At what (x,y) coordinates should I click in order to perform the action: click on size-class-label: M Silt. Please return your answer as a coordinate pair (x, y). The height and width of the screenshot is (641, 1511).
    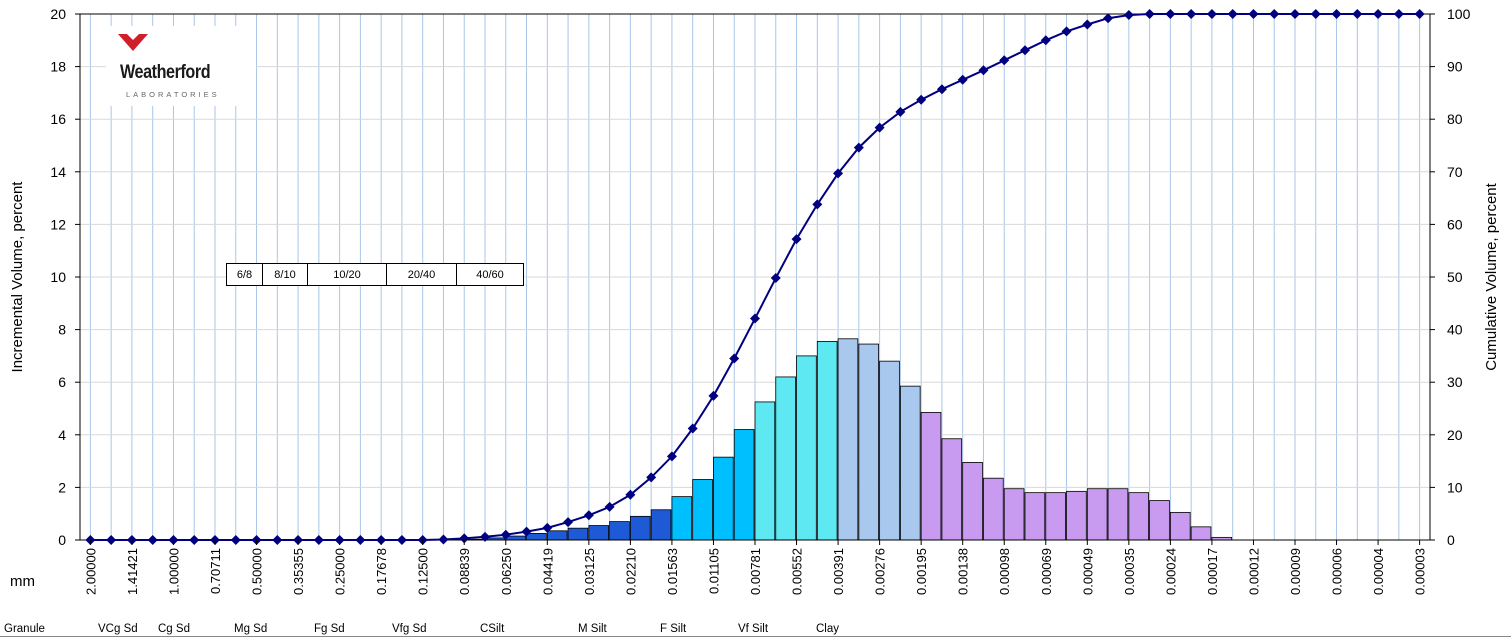
    Looking at the image, I should click on (593, 629).